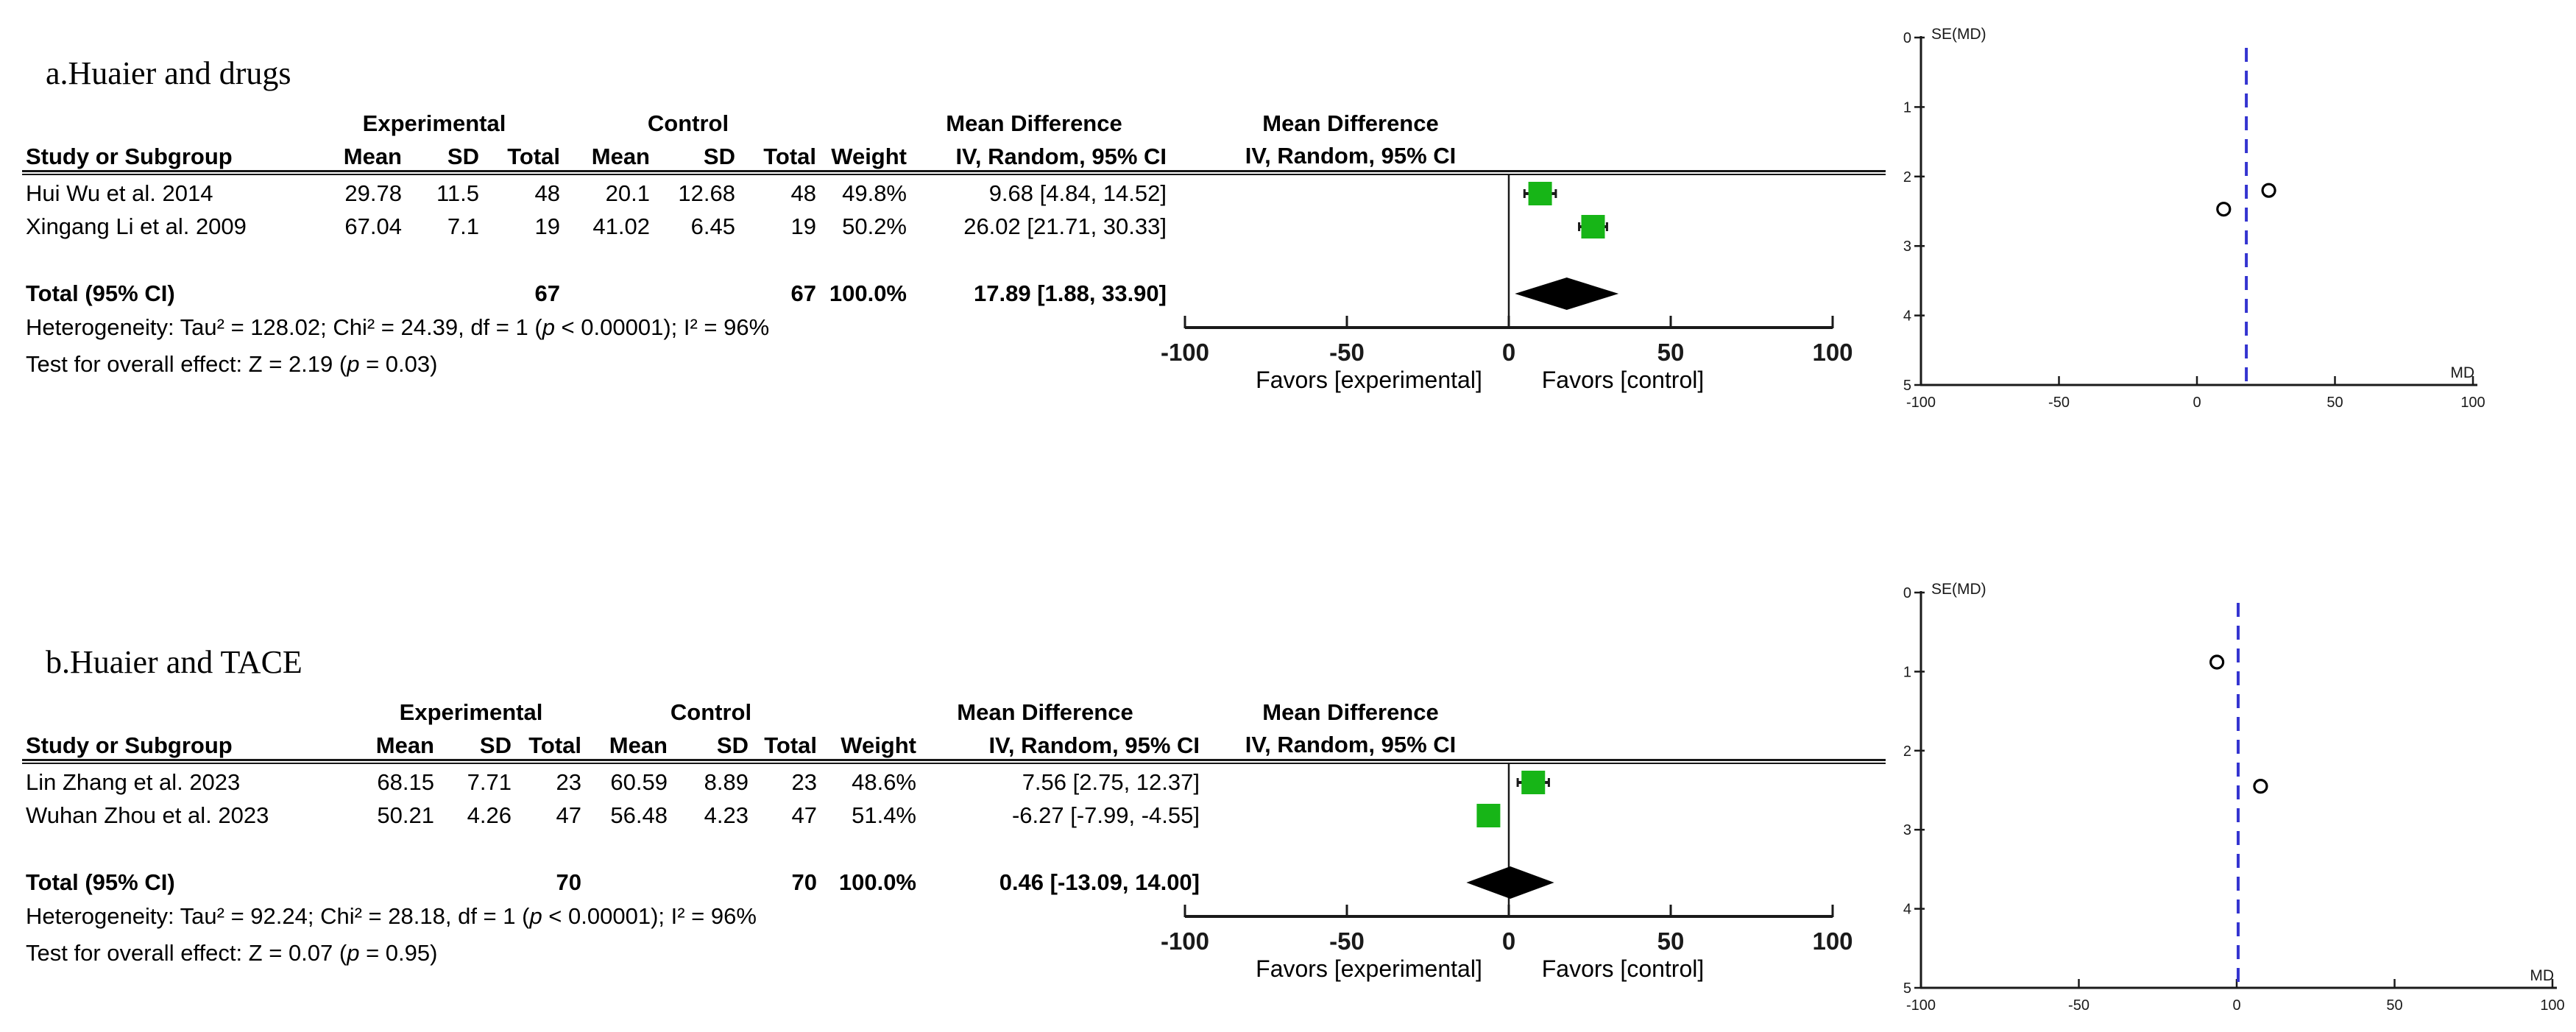 Image resolution: width=2576 pixels, height=1032 pixels. I want to click on column-header-sd_c: SD, so click(719, 156).